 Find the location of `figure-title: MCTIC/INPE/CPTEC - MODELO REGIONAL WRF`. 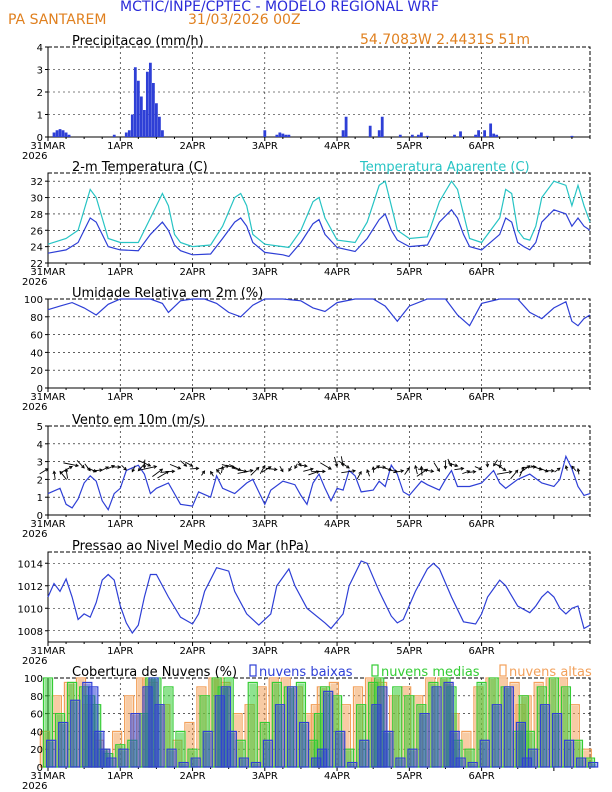

figure-title: MCTIC/INPE/CPTEC - MODELO REGIONAL WRF is located at coordinates (279, 7).